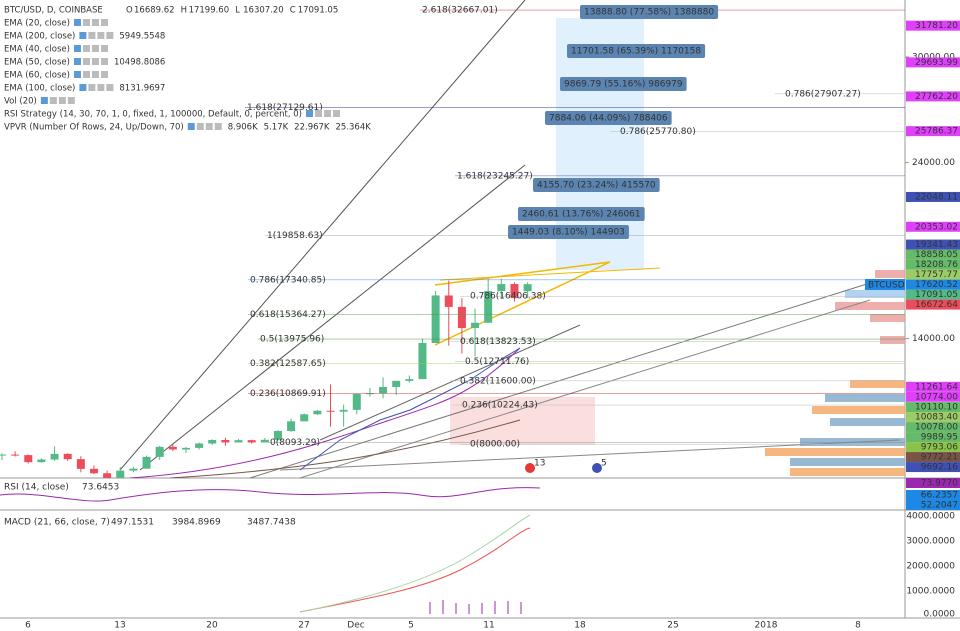 The image size is (960, 631). What do you see at coordinates (939, 506) in the screenshot?
I see `rsi-tag-label: 52.2047` at bounding box center [939, 506].